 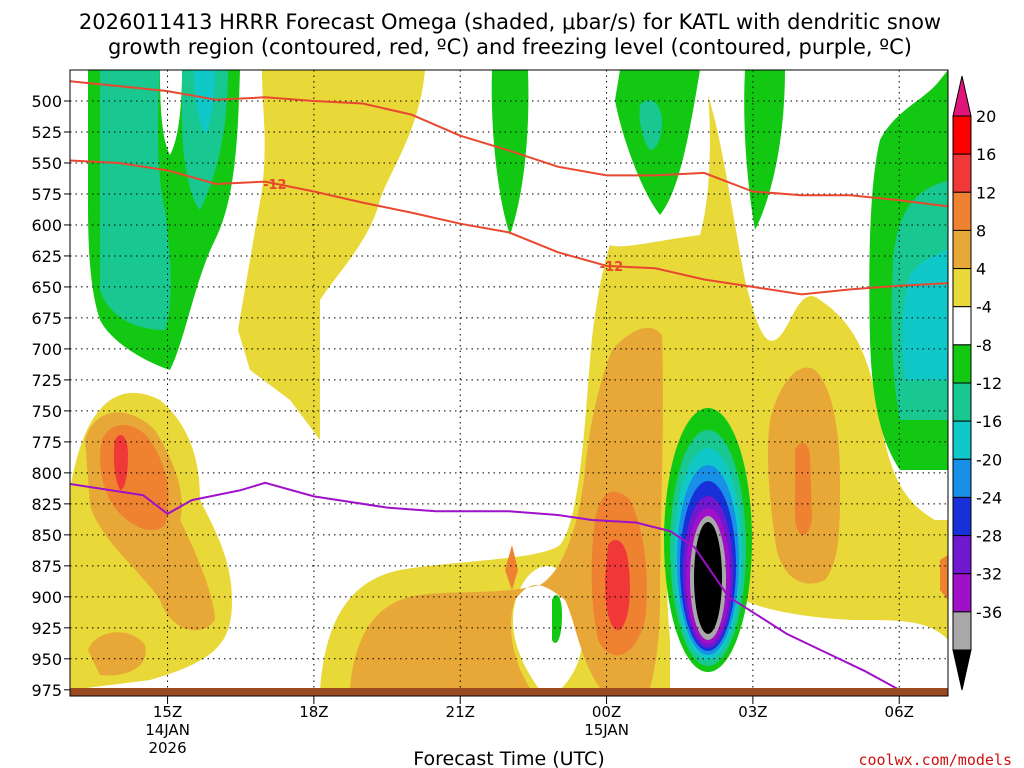 I want to click on colorbar-label: -36, so click(x=989, y=612).